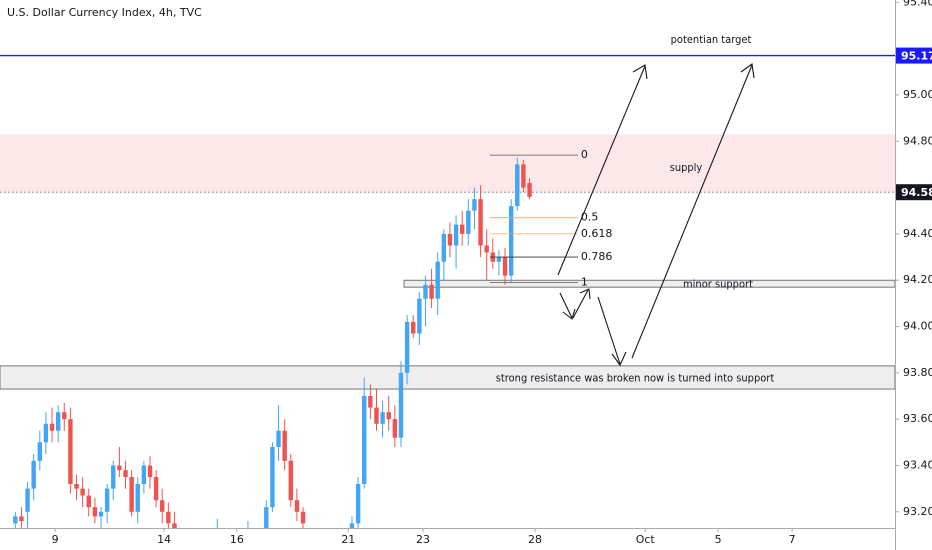 The width and height of the screenshot is (932, 550). Describe the element at coordinates (55, 539) in the screenshot. I see `x-tick-label: 9` at that location.